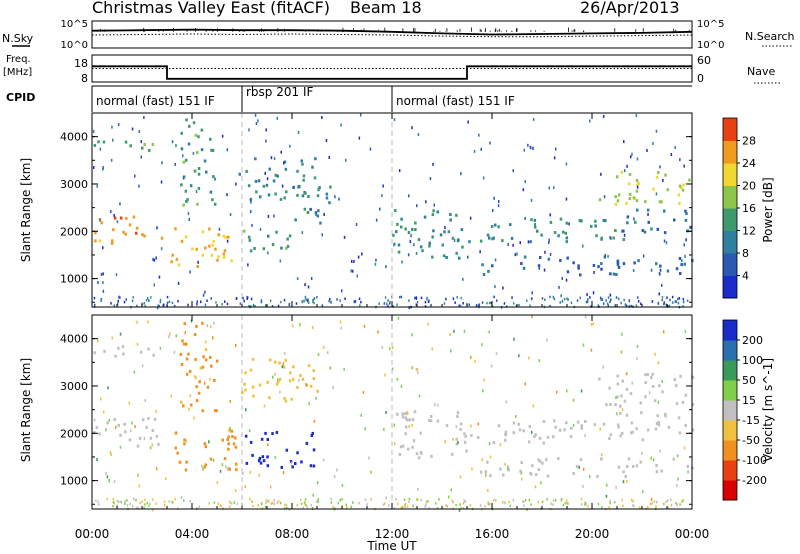 This screenshot has width=800, height=554. Describe the element at coordinates (92, 534) in the screenshot. I see `x-tick-label-0: 00:00` at that location.